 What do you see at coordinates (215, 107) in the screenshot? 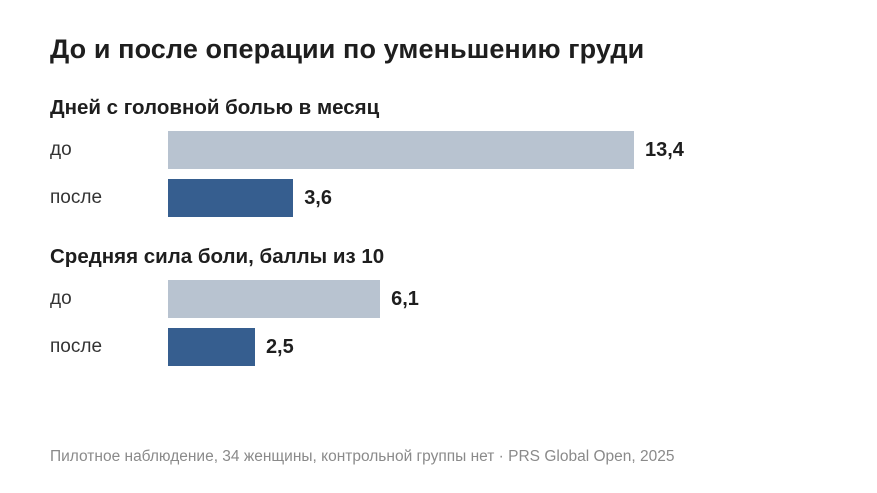
I see `panel-title: Дней с головной болью в месяц` at bounding box center [215, 107].